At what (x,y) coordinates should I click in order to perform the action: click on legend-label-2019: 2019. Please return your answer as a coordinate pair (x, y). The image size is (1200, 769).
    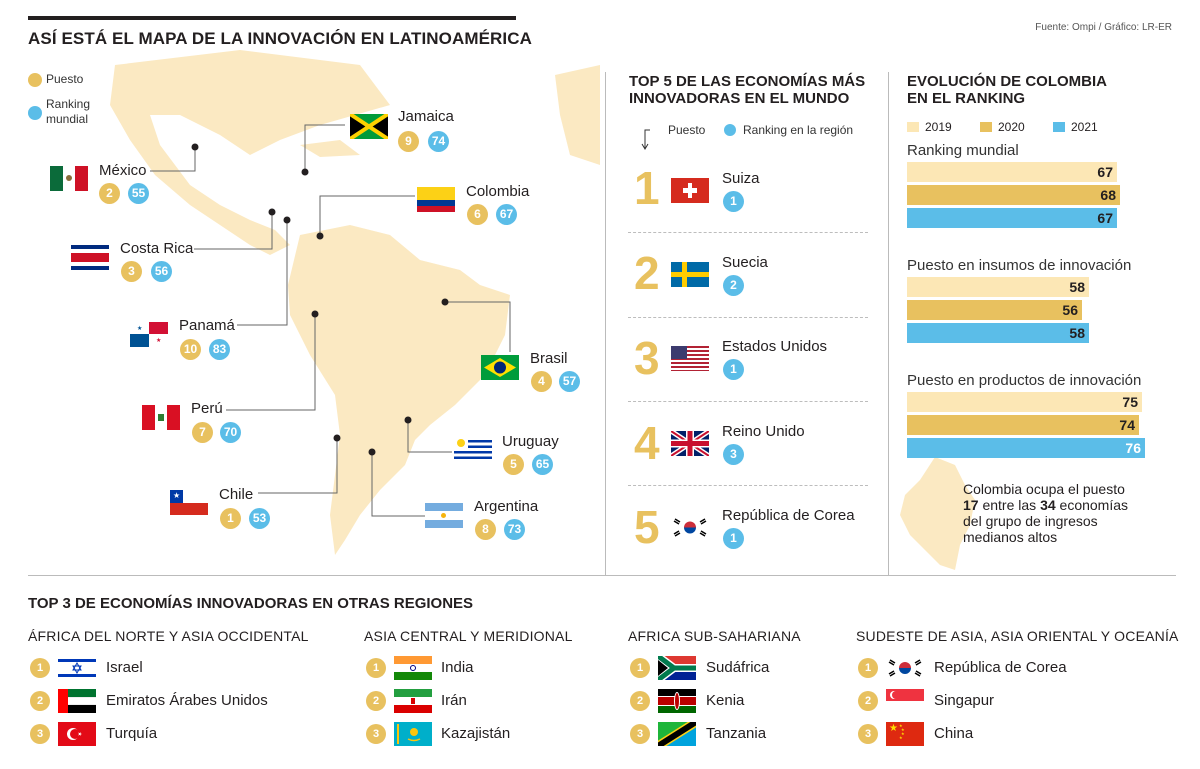
    Looking at the image, I should click on (938, 127).